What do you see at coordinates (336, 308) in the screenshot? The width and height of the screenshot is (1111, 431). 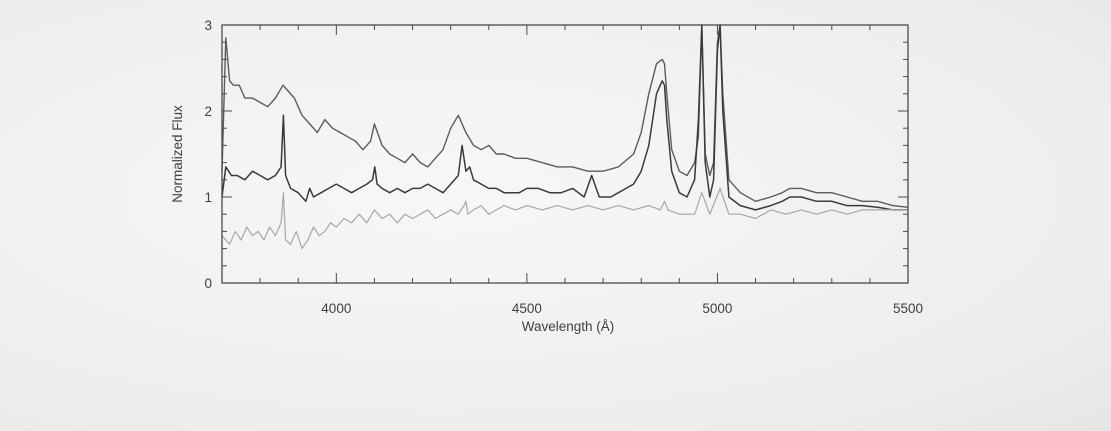 I see `x-tick-label: 4000` at bounding box center [336, 308].